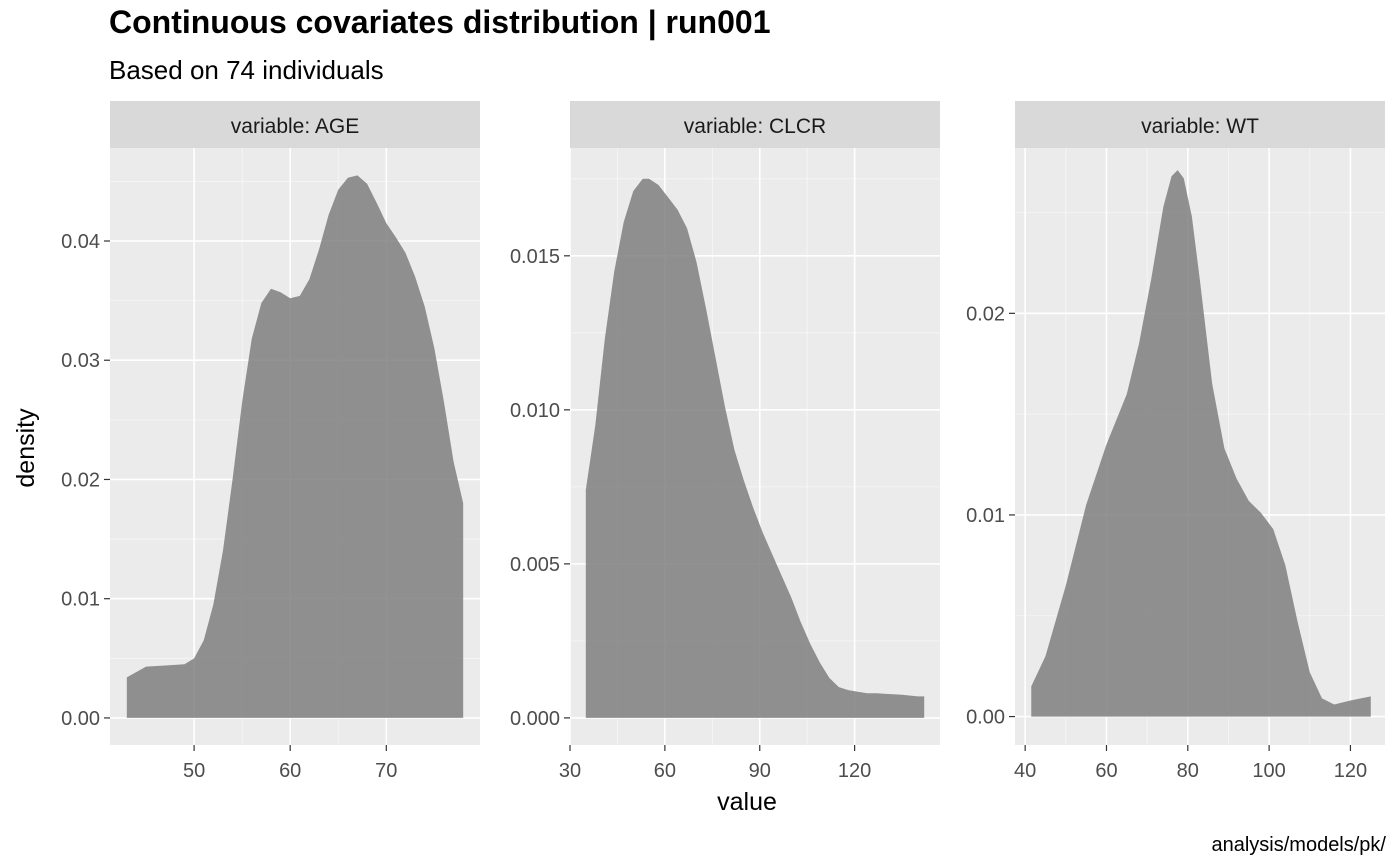 The width and height of the screenshot is (1400, 866). Describe the element at coordinates (80, 242) in the screenshot. I see `y-tick-label: 0.04` at that location.